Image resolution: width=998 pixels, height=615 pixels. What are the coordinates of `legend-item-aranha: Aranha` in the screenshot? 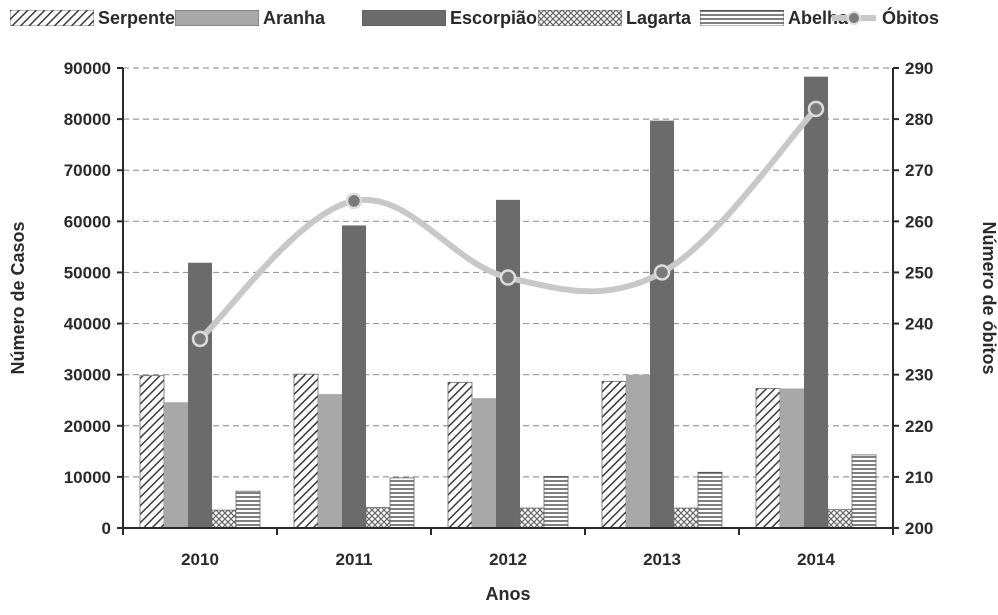 It's located at (250, 18).